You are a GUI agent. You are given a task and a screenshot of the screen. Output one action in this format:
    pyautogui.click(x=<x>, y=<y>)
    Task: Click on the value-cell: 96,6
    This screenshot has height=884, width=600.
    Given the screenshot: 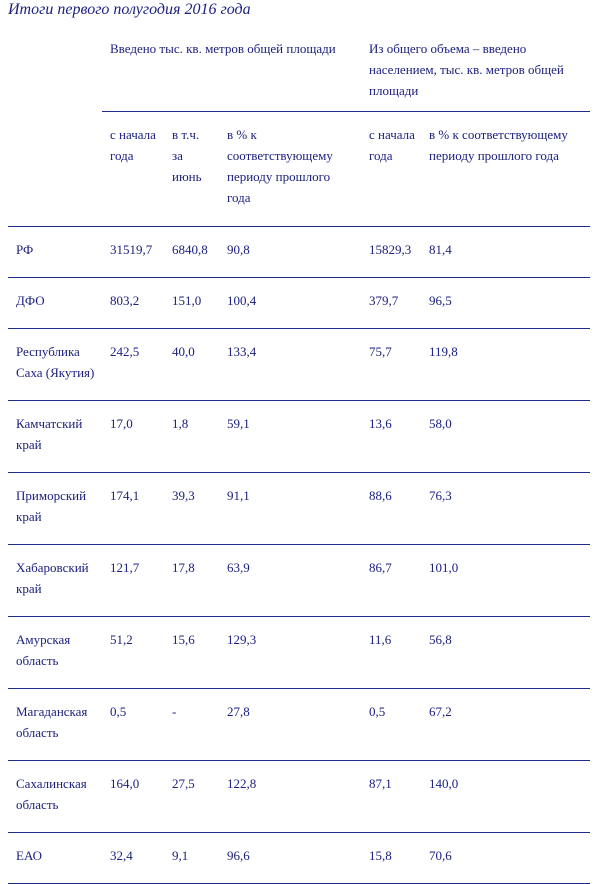 What is the action you would take?
    pyautogui.click(x=290, y=858)
    